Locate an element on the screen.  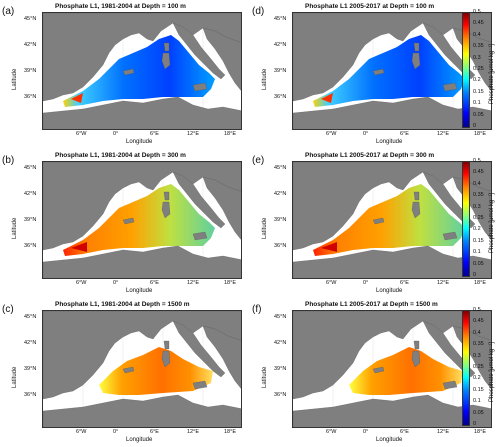
panel-label: (f) is located at coordinates (257, 309).